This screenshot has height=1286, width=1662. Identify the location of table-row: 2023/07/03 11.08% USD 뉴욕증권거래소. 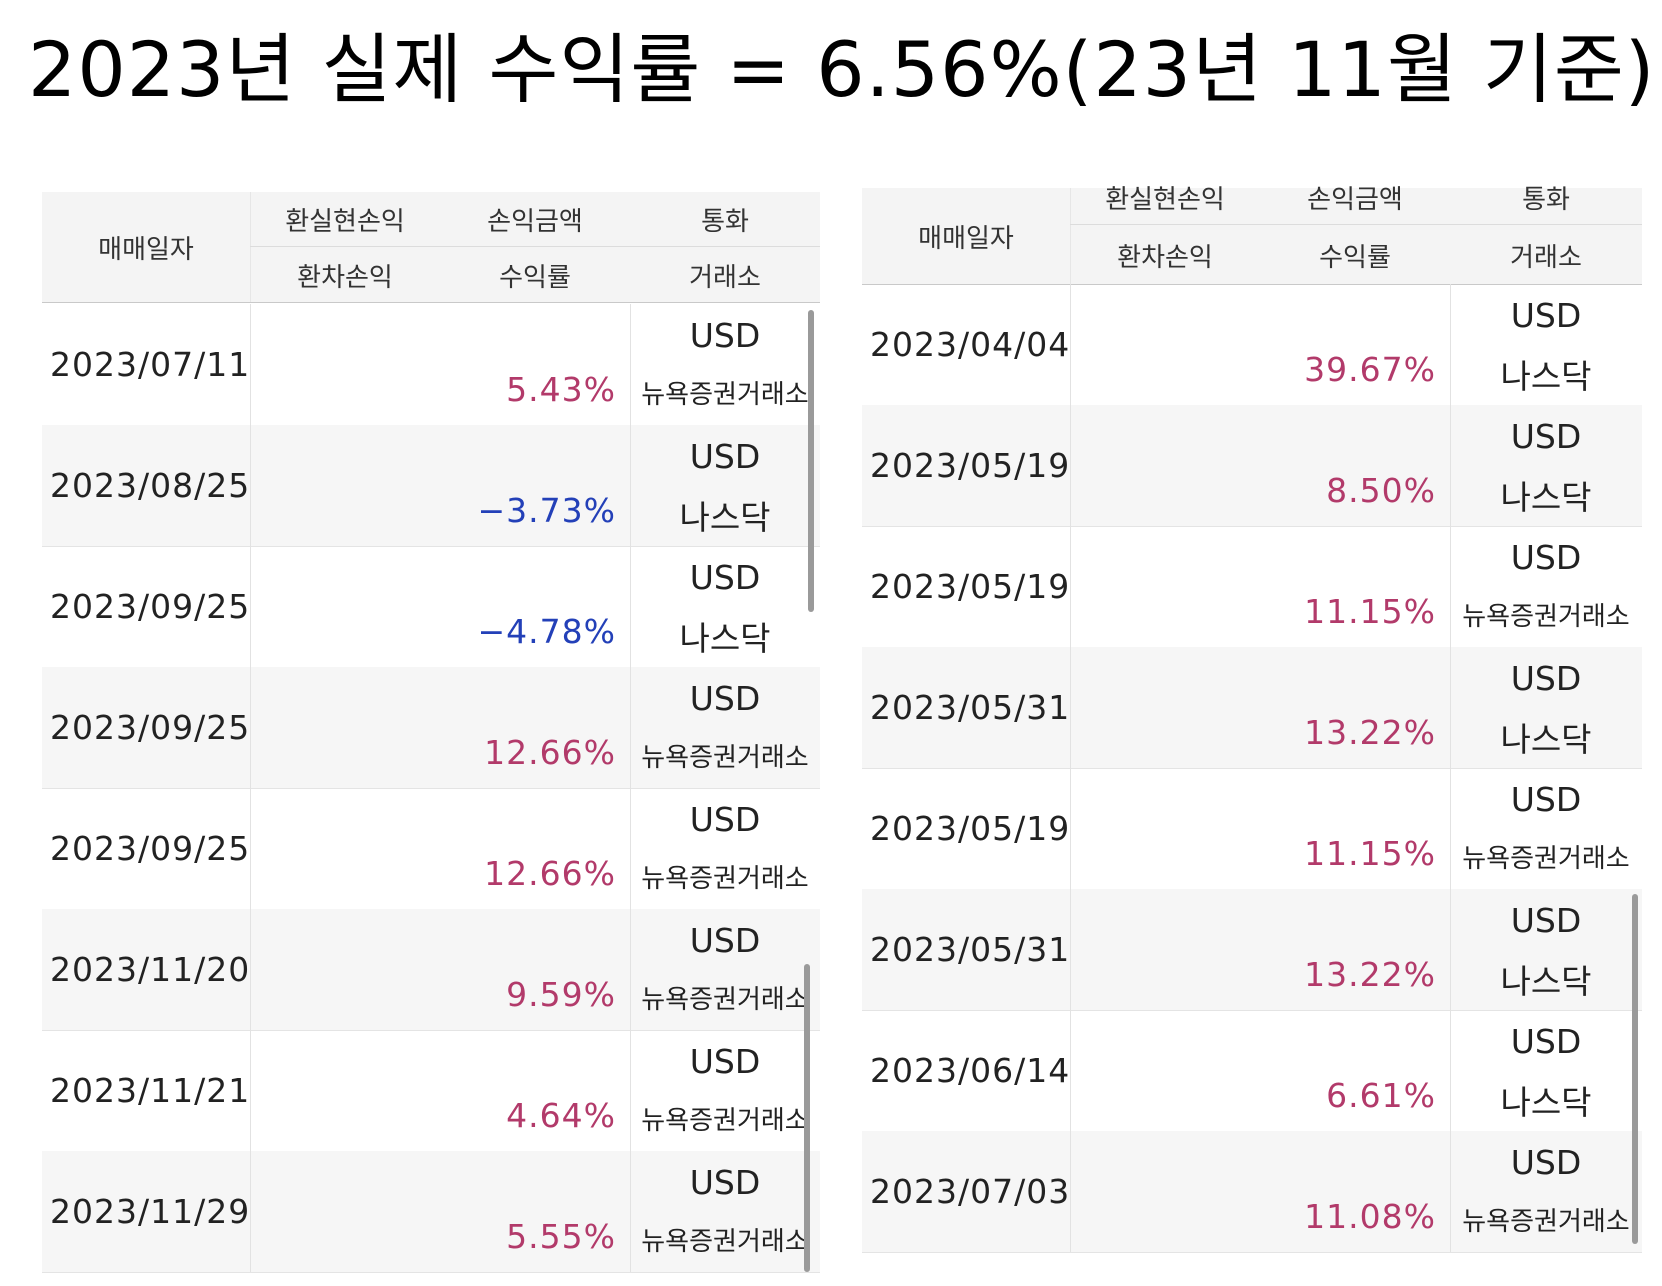
(1252, 1192).